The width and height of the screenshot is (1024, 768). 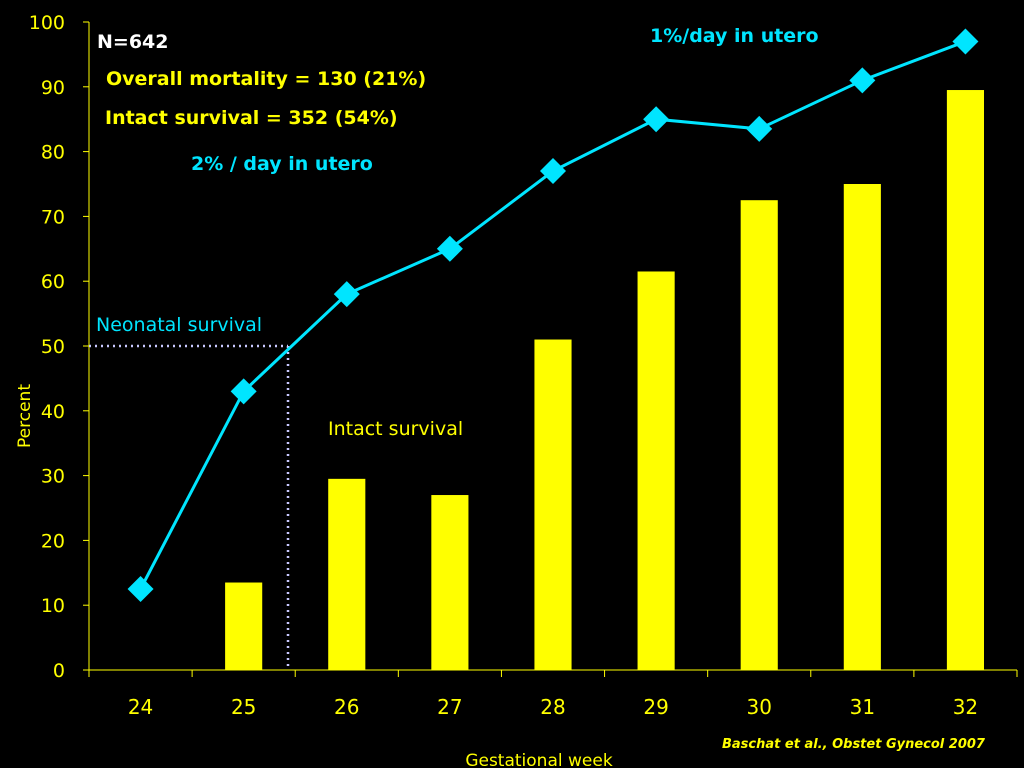 What do you see at coordinates (282, 164) in the screenshot?
I see `annotation-rate-early: 2% / day in utero` at bounding box center [282, 164].